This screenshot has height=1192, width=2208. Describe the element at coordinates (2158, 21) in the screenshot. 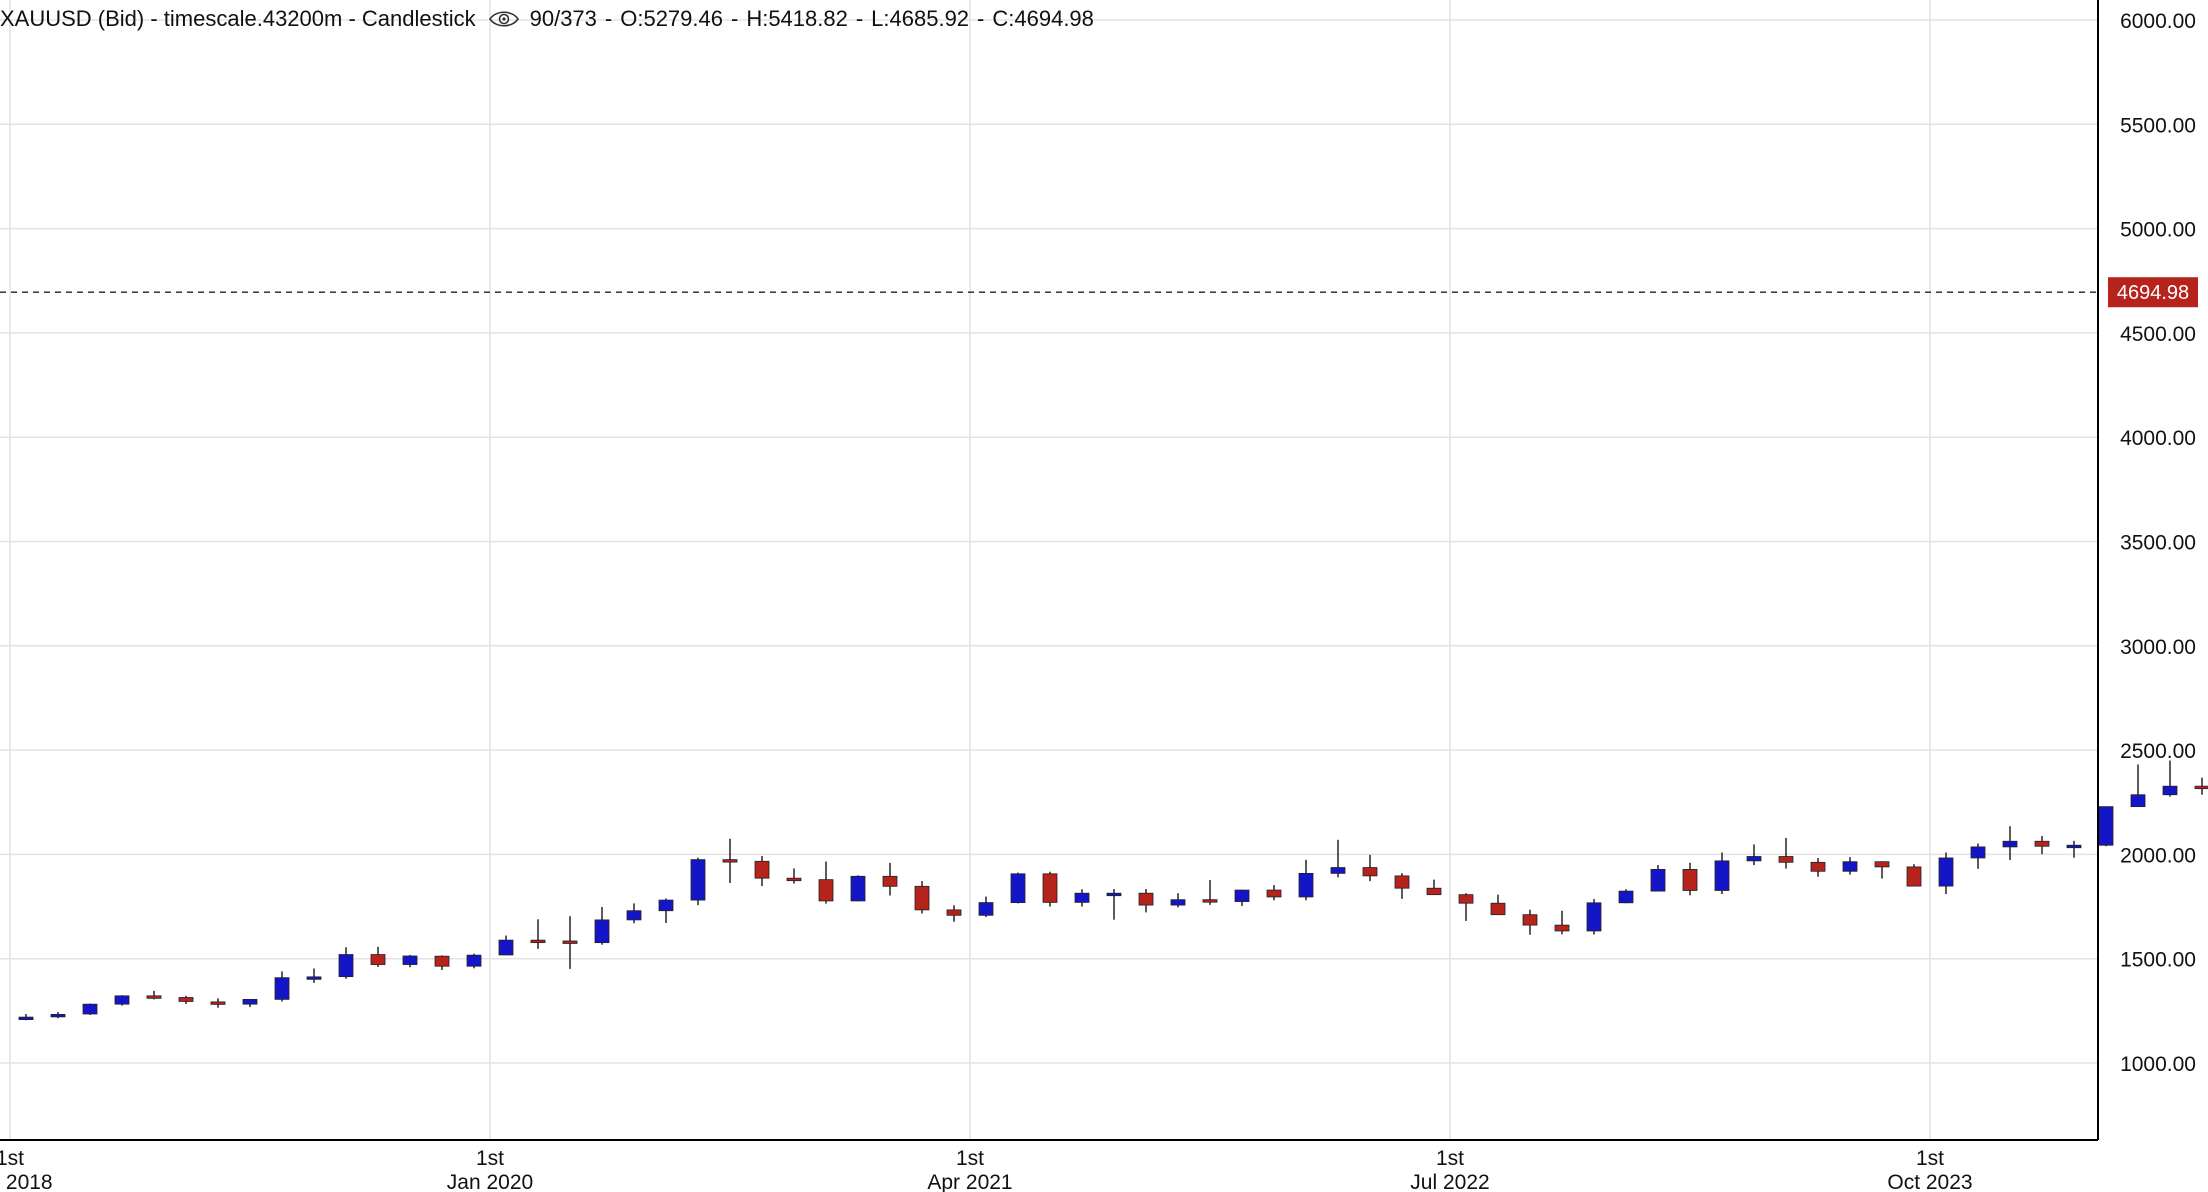

I see `y-tick-label: 6000.00` at that location.